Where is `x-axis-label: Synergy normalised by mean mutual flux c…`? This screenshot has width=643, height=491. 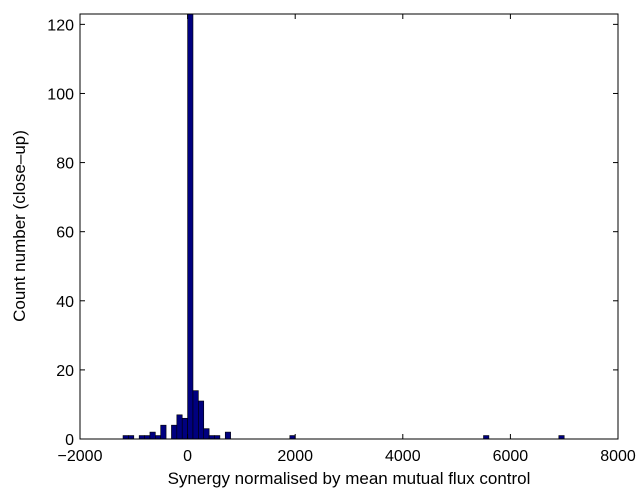
x-axis-label: Synergy normalised by mean mutual flux c… is located at coordinates (349, 478).